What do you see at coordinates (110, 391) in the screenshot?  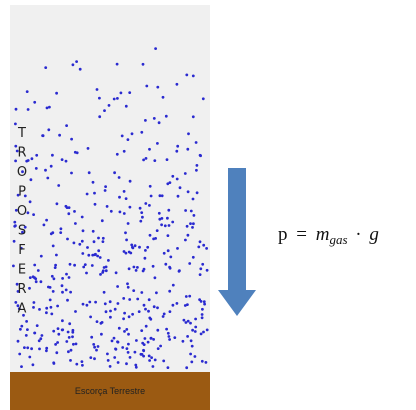 I see `ground` at bounding box center [110, 391].